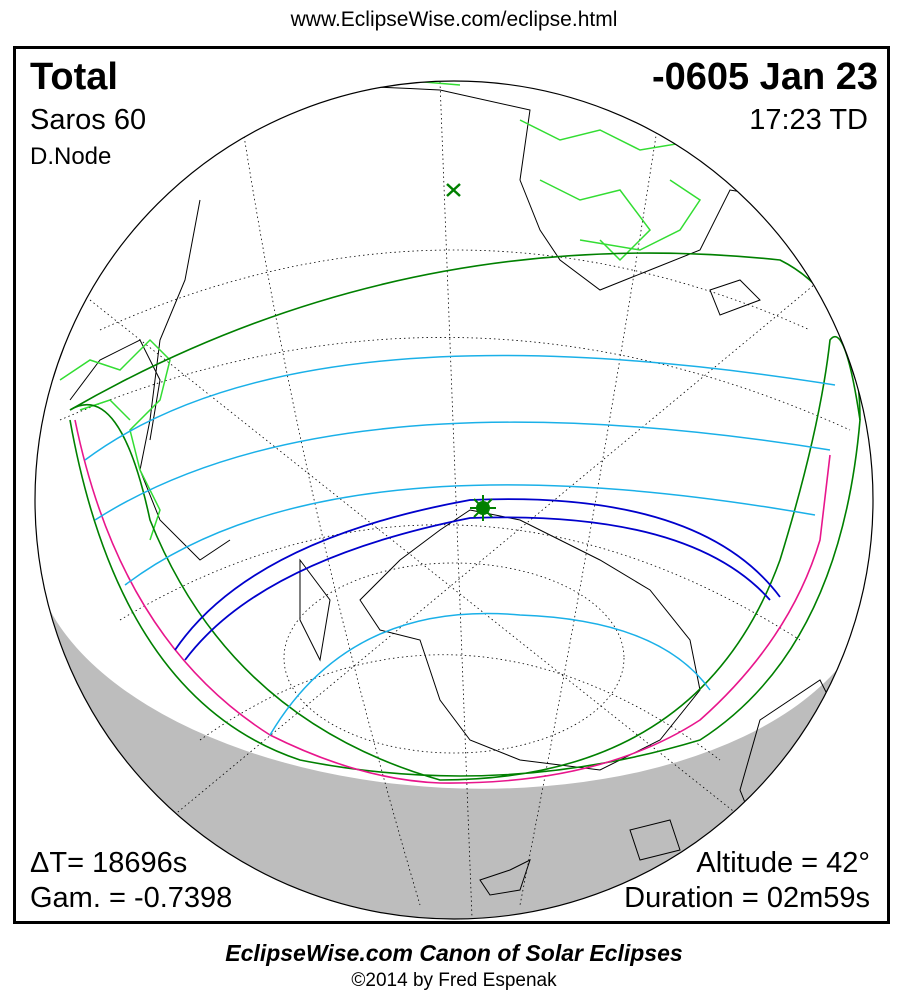  I want to click on eclipse-date: -0605 Jan 23, so click(764, 77).